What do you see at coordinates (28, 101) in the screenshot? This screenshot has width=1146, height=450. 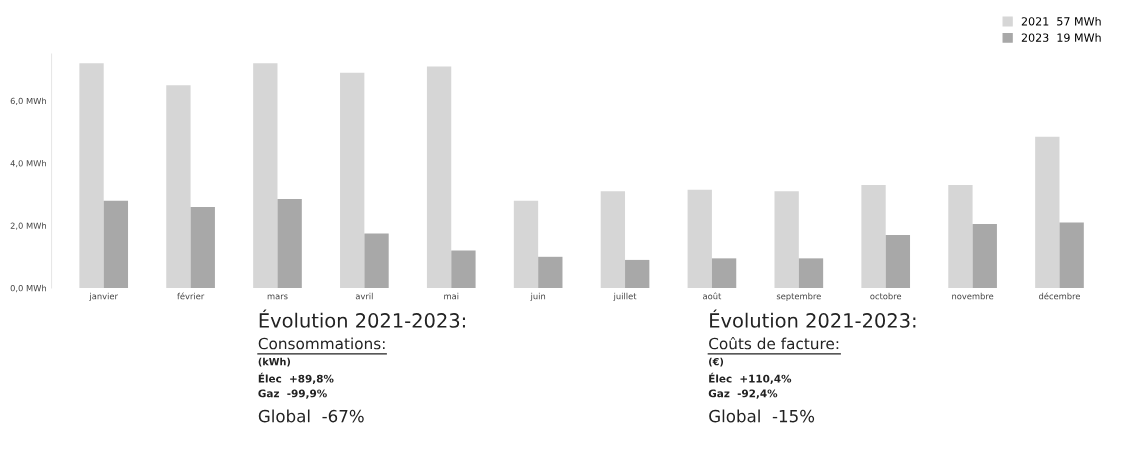 I see `y-tick-label: 6,0 MWh` at bounding box center [28, 101].